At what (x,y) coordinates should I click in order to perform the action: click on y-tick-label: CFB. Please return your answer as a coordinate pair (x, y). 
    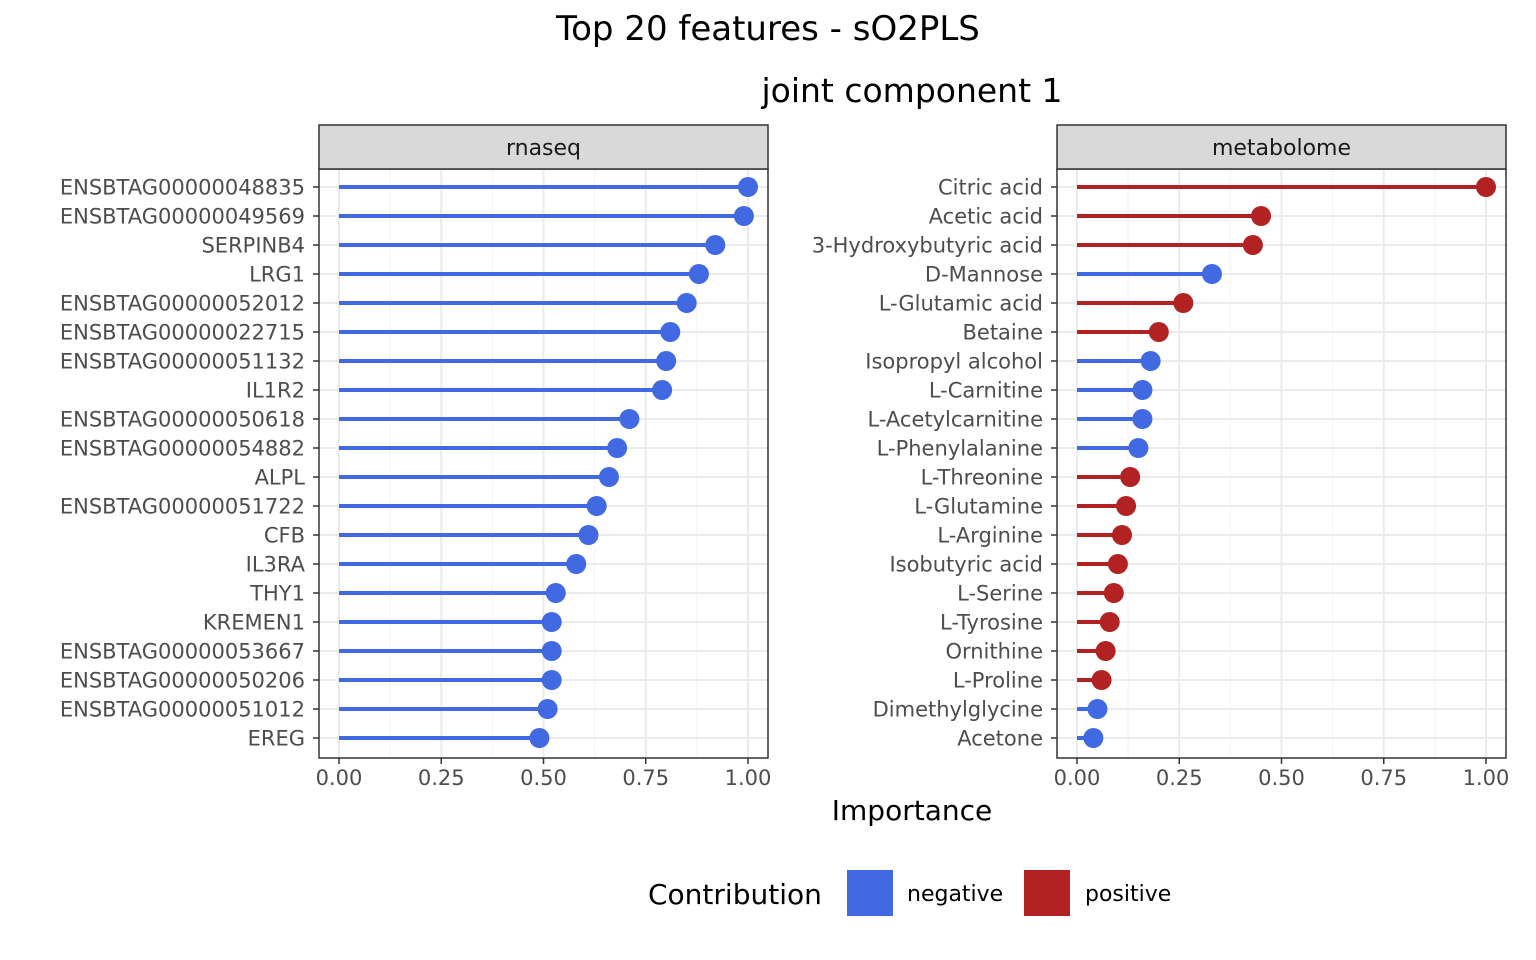
    Looking at the image, I should click on (284, 536).